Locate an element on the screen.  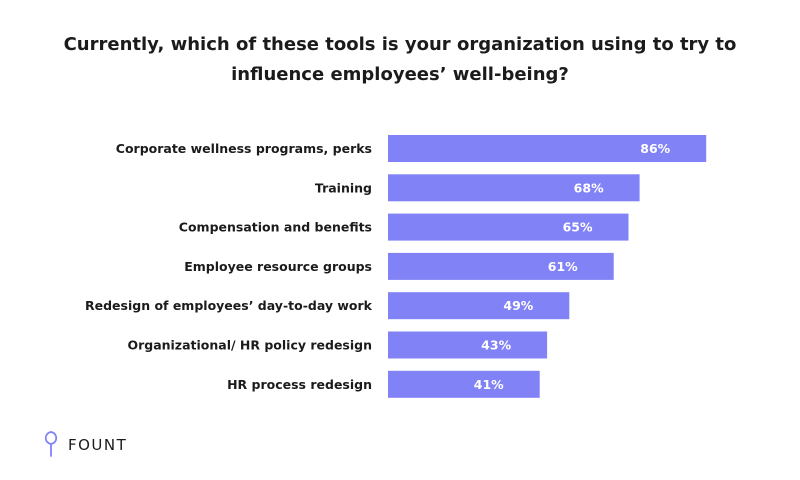
category-label-5: Organizational/ HR policy redesign is located at coordinates (249, 345).